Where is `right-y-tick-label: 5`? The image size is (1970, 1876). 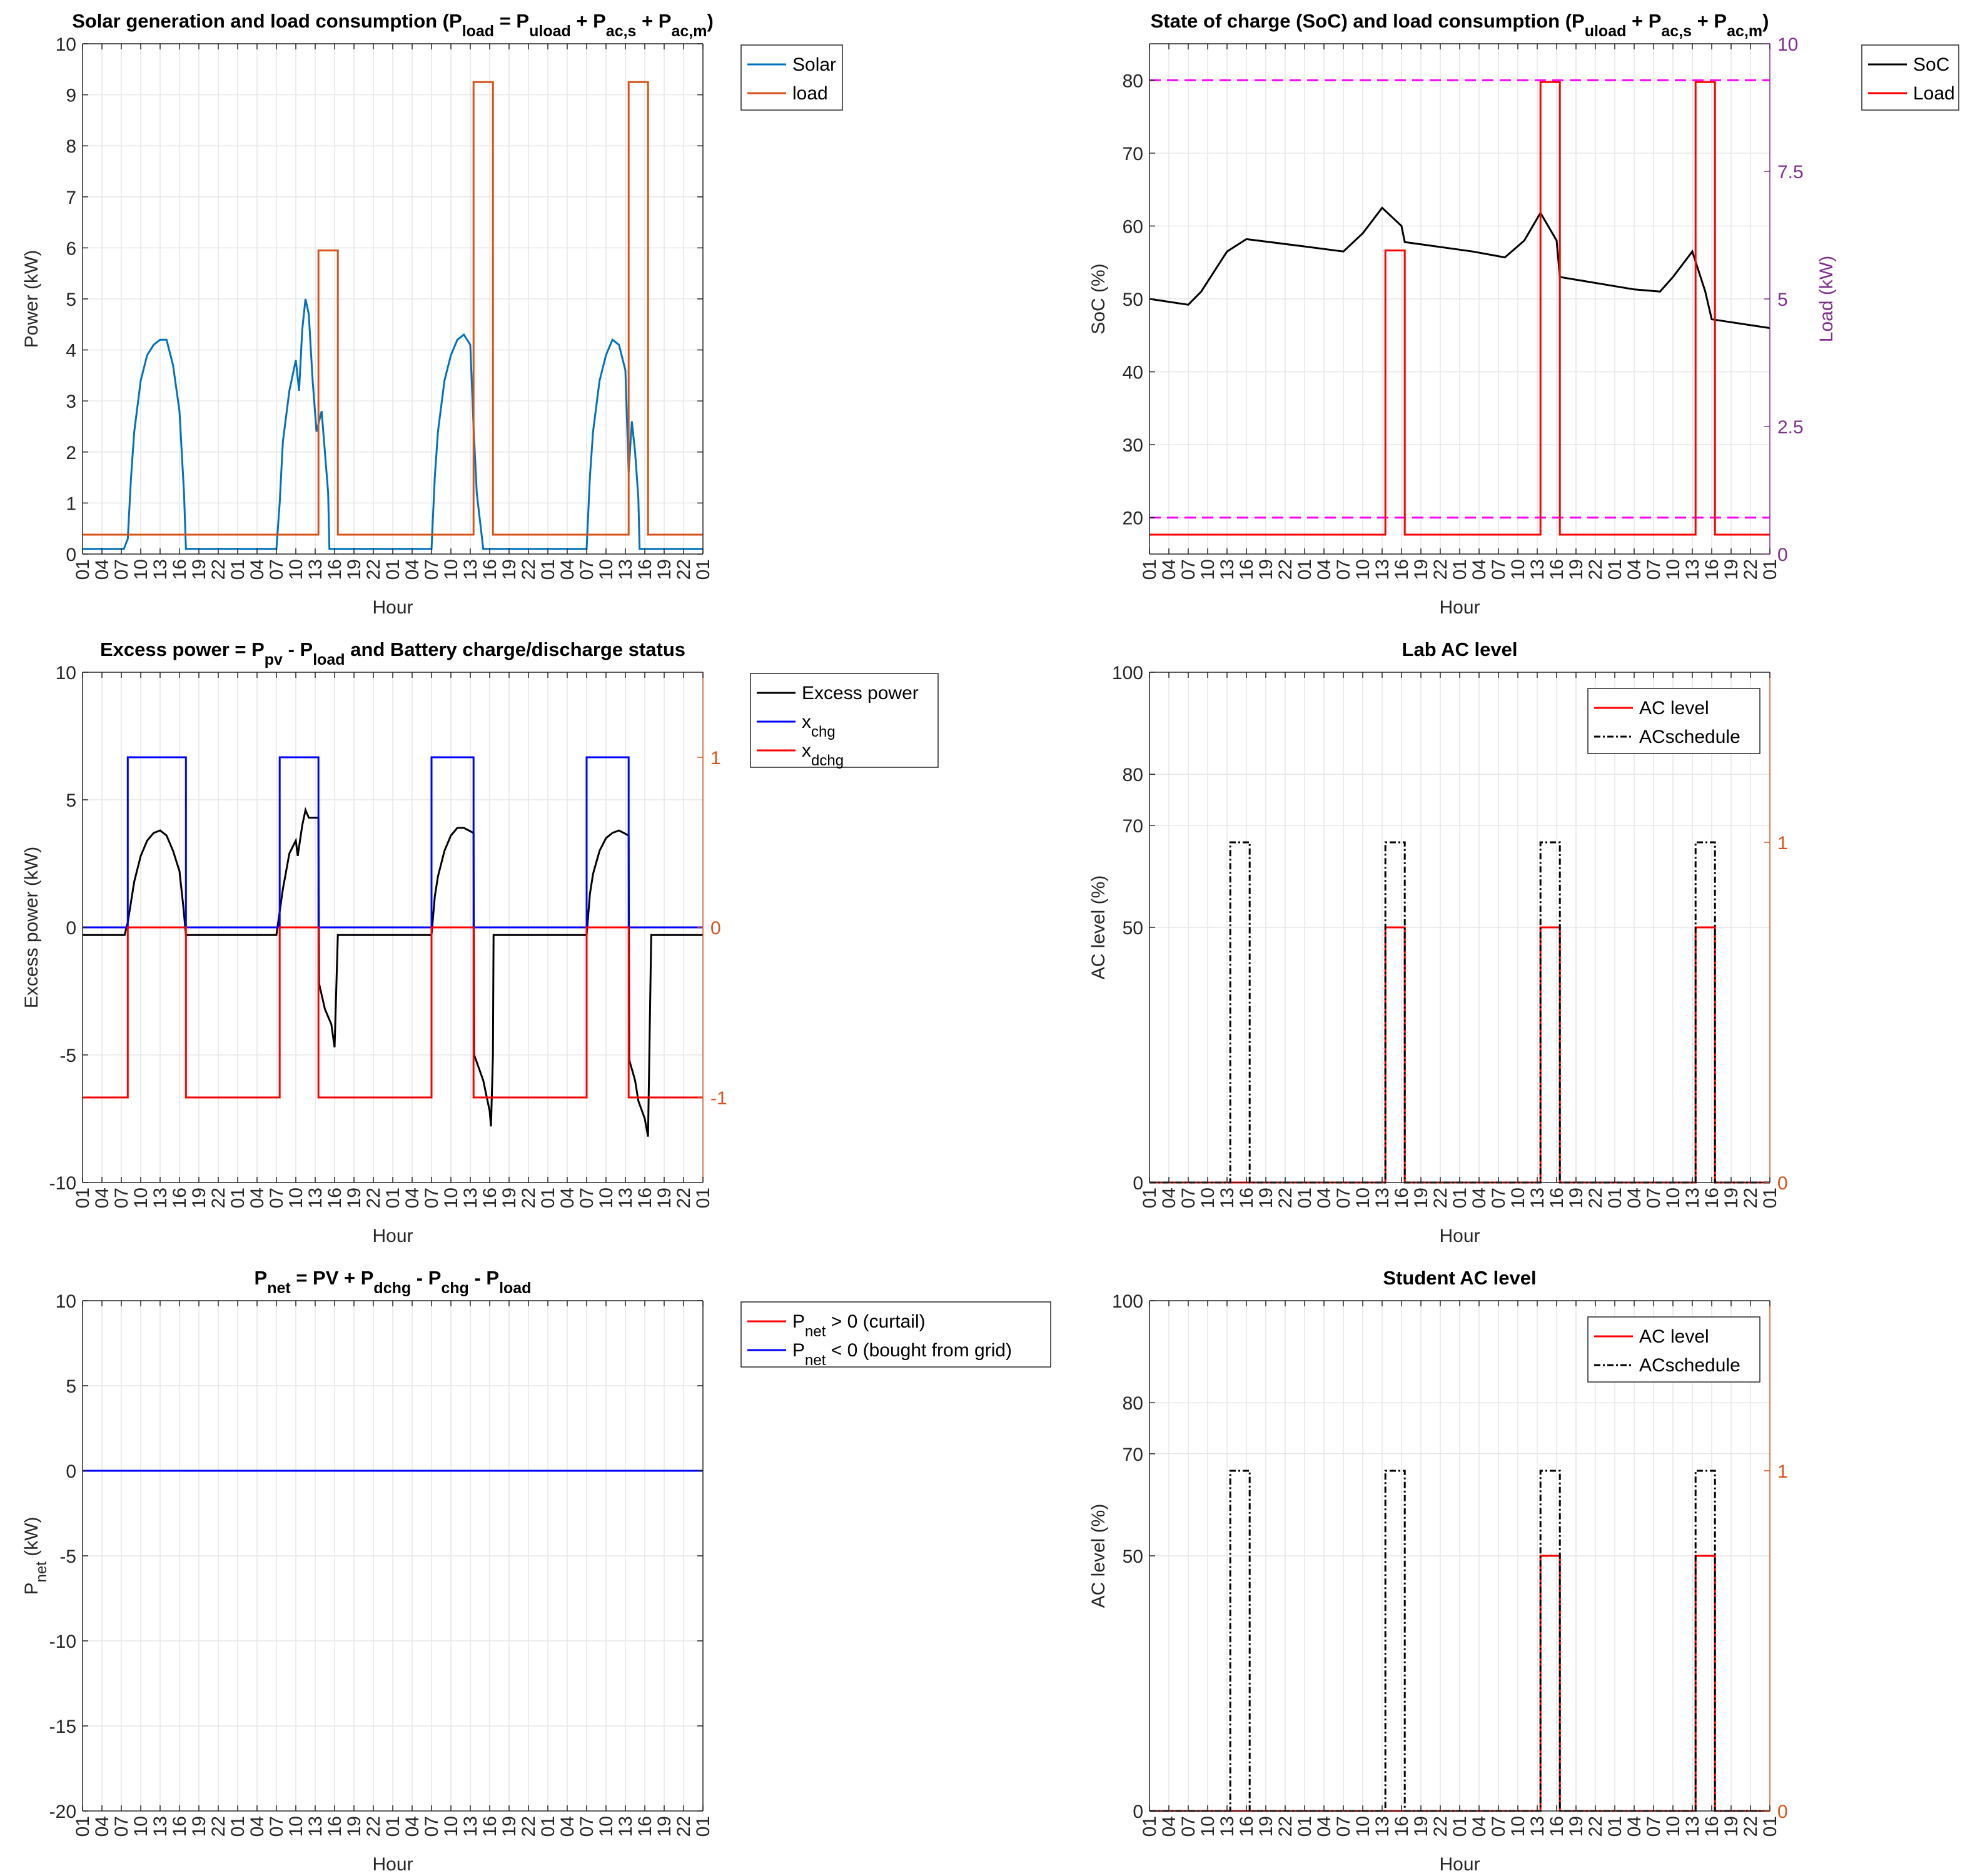
right-y-tick-label: 5 is located at coordinates (1782, 300).